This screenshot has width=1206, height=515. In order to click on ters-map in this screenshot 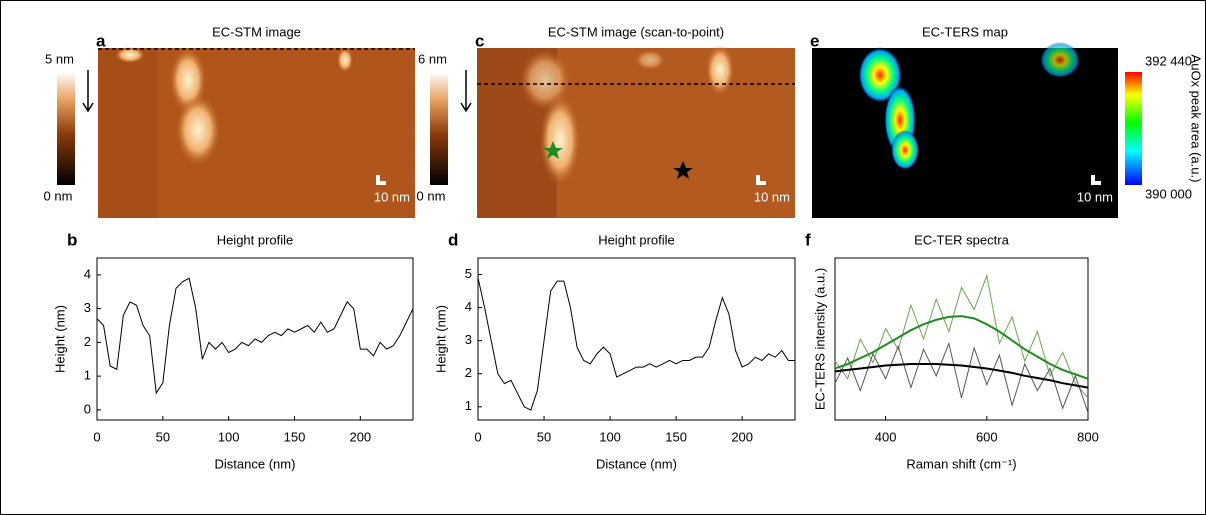, I will do `click(965, 130)`.